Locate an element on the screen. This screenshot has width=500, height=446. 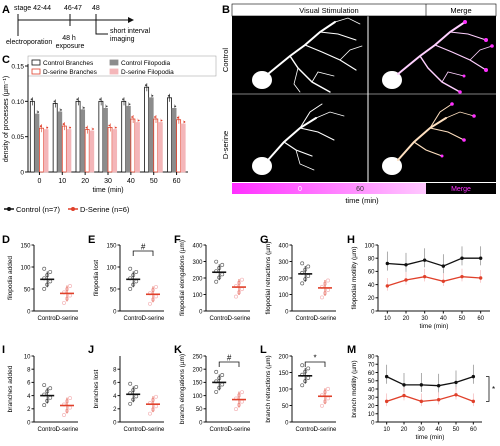
colorbar-label-start: 0 is located at coordinates (300, 189).